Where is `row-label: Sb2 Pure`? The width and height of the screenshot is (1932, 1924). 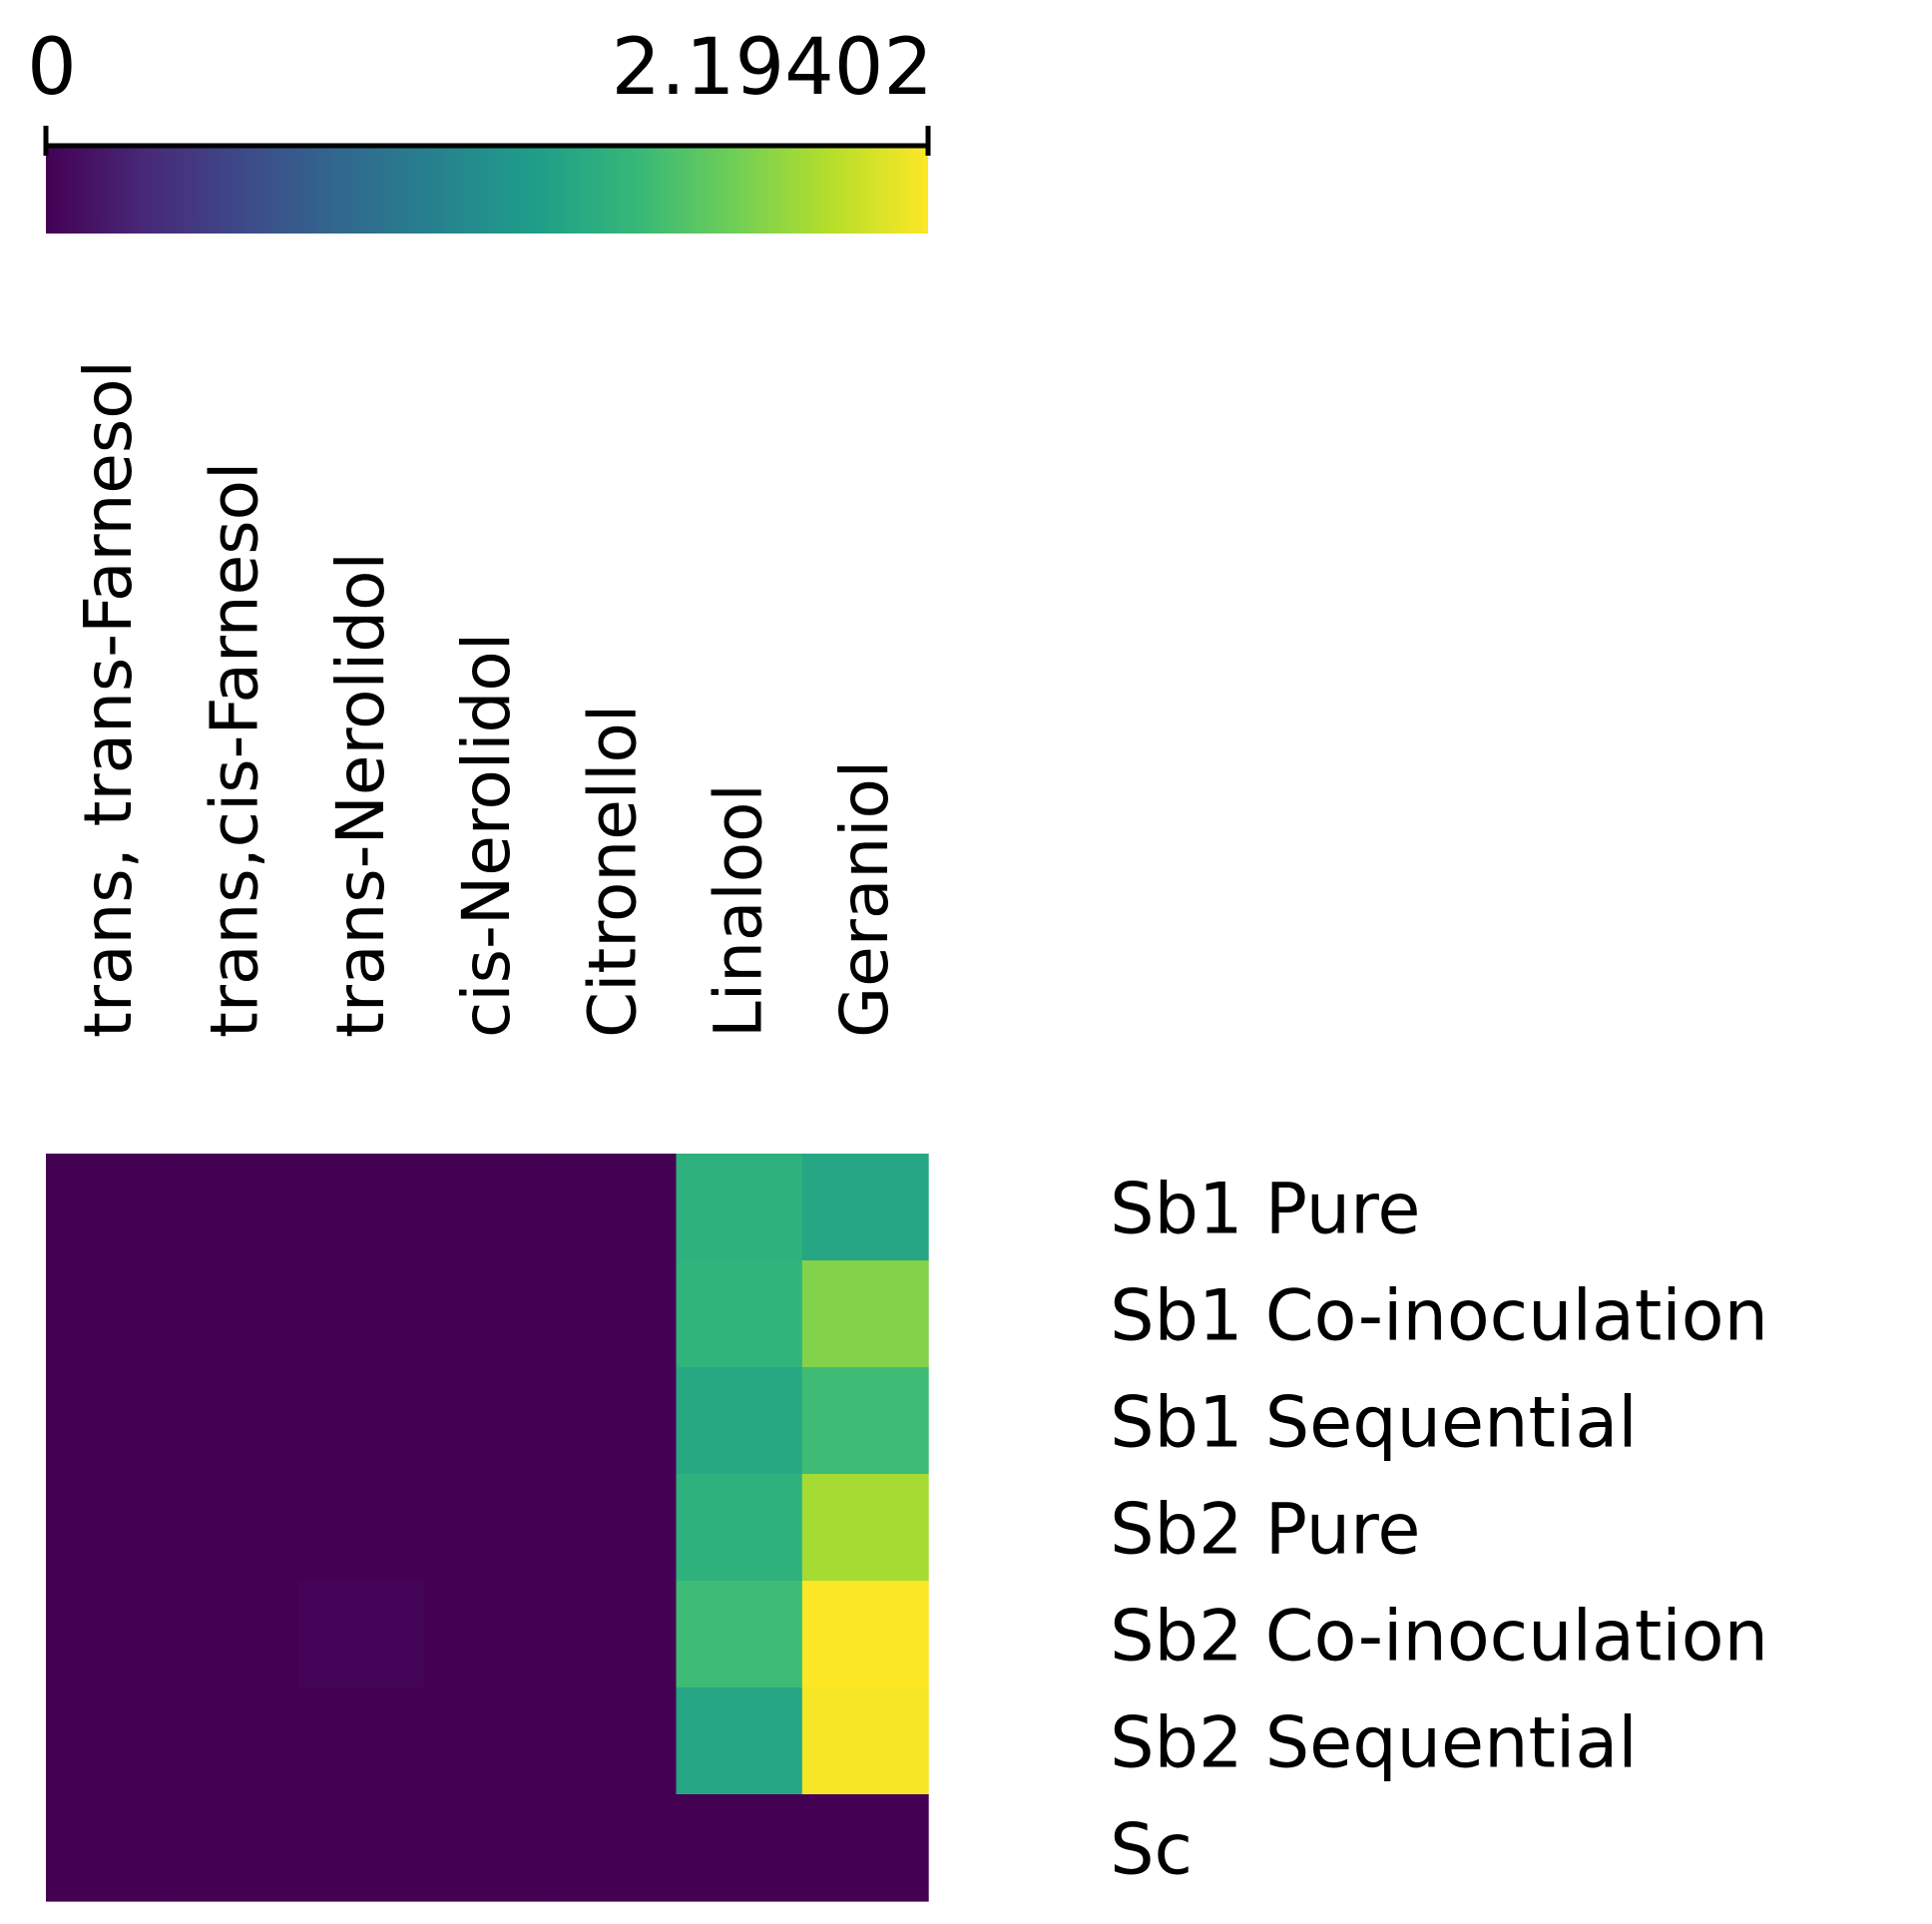
row-label: Sb2 Pure is located at coordinates (1265, 1530).